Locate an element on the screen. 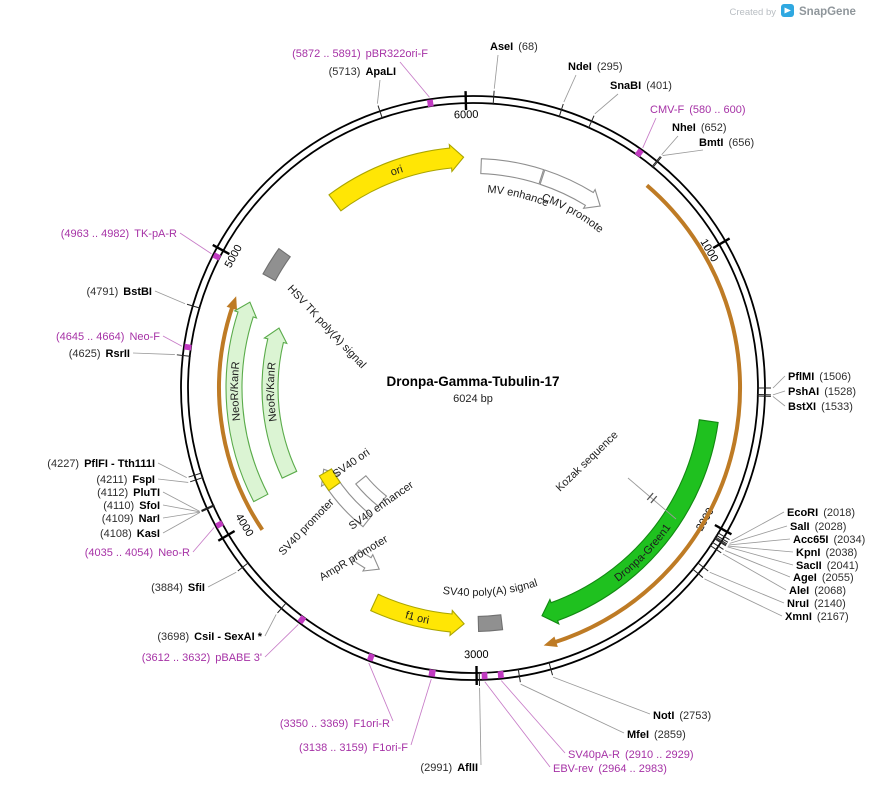 This screenshot has height=788, width=895. enzyme-site-mfei: MfeI (2859) is located at coordinates (601, 704).